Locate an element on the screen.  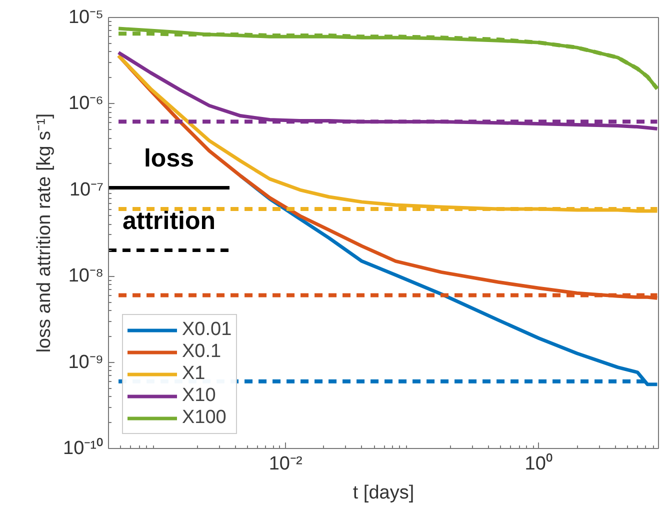
y-axis-title: loss and attrition rate [kg s⁻¹] is located at coordinates (45, 233).